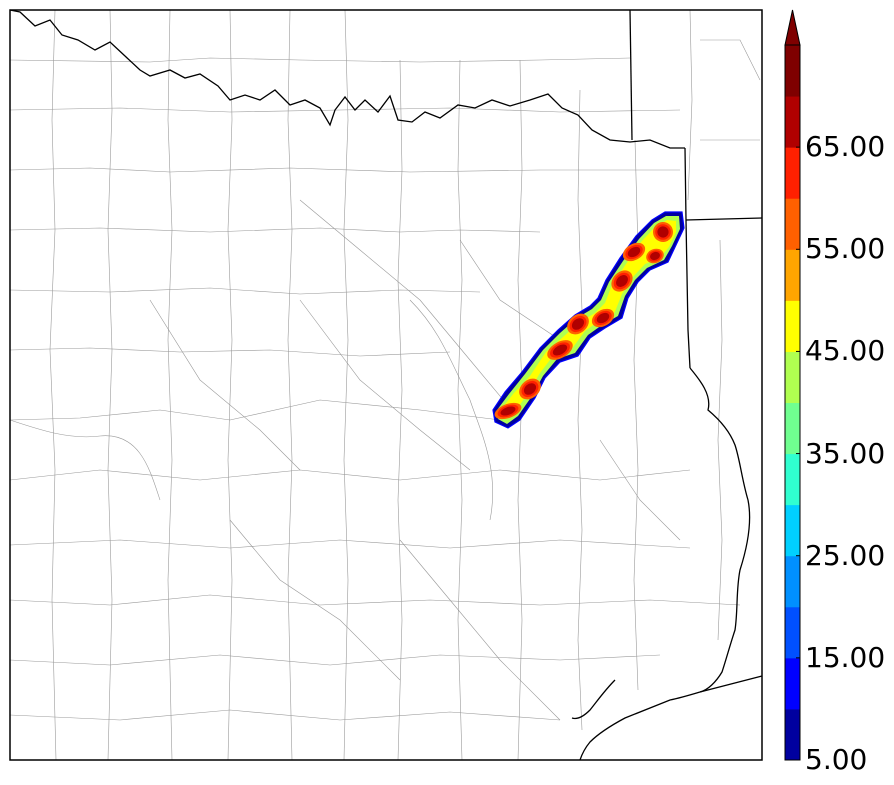  I want to click on colorbar-tick-label: 35.00, so click(845, 453).